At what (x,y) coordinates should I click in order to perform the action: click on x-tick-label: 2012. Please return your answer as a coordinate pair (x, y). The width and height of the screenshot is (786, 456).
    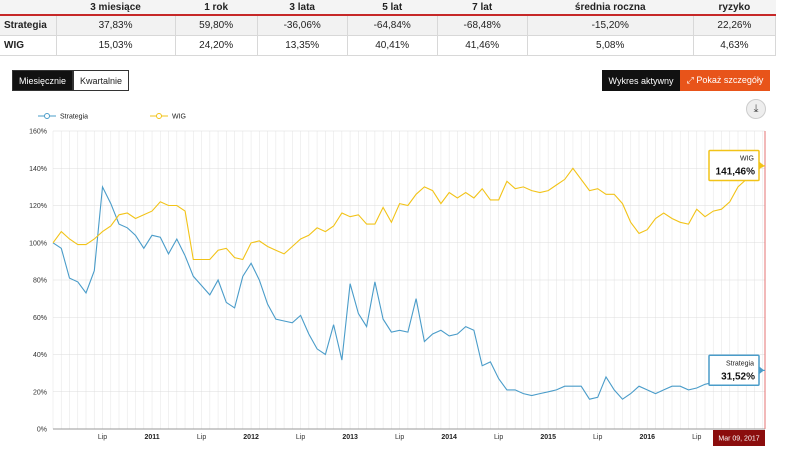
    Looking at the image, I should click on (251, 437).